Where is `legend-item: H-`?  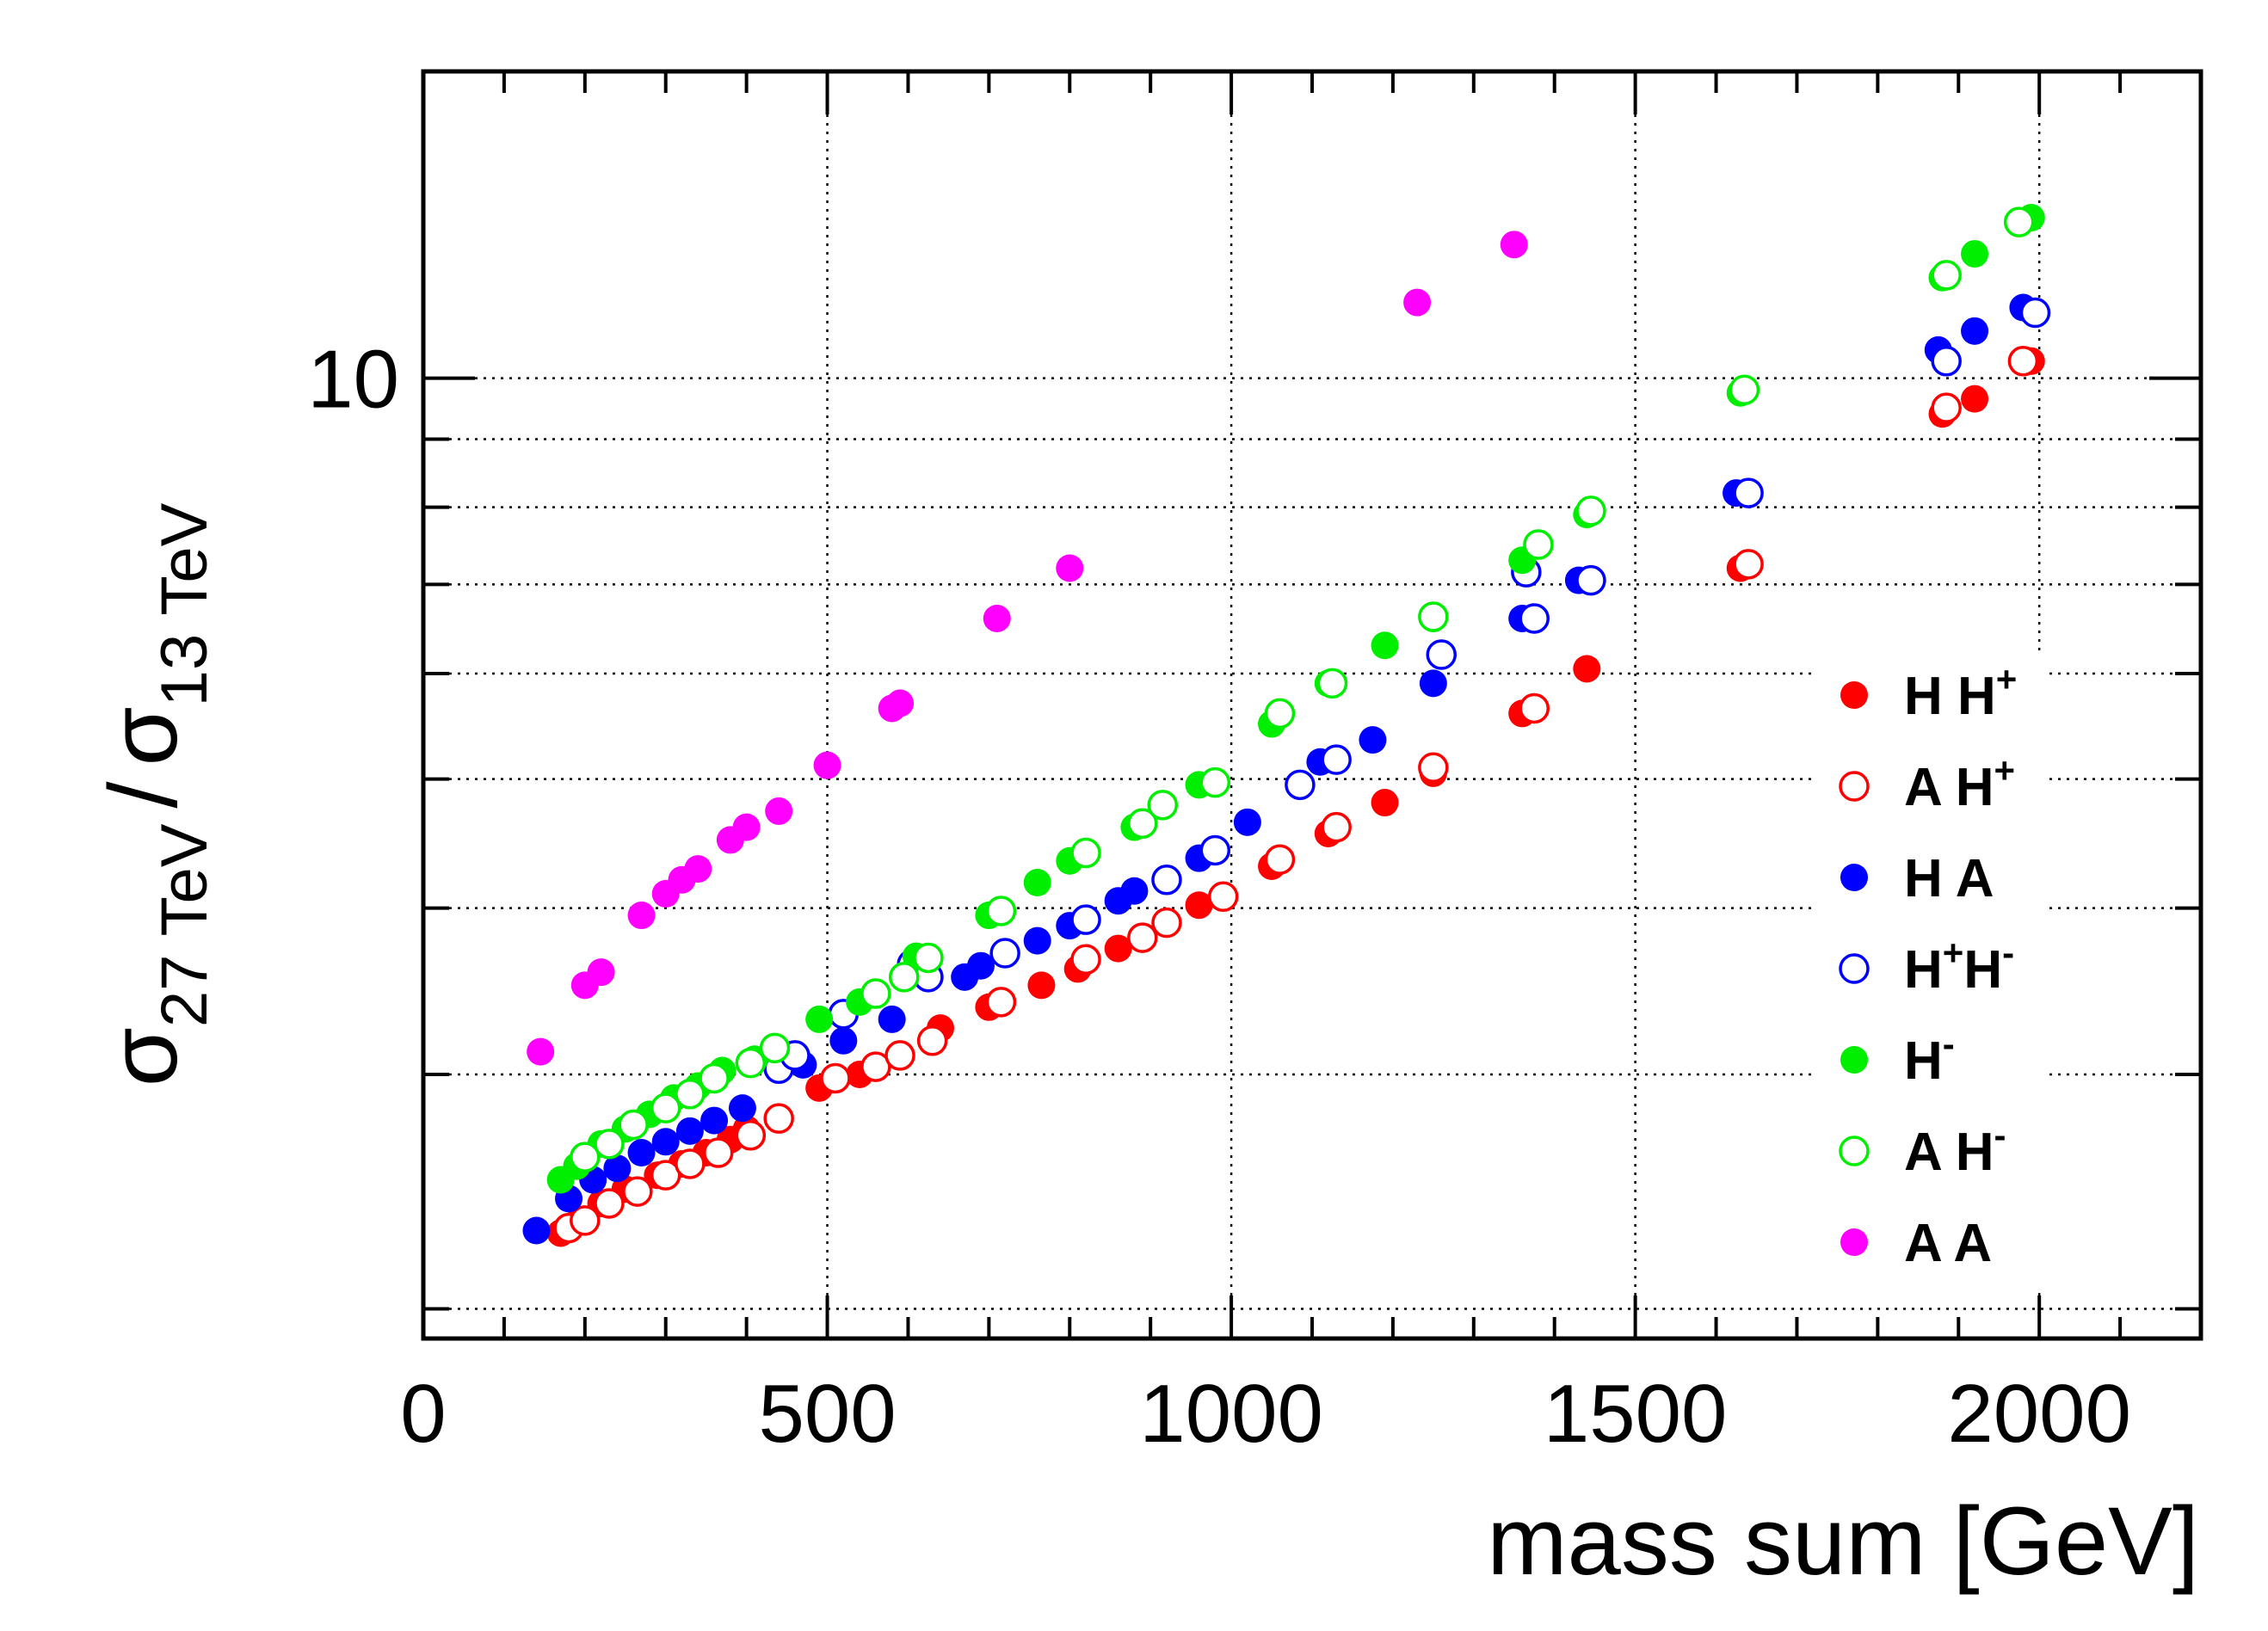
legend-item: H- is located at coordinates (1897, 1057).